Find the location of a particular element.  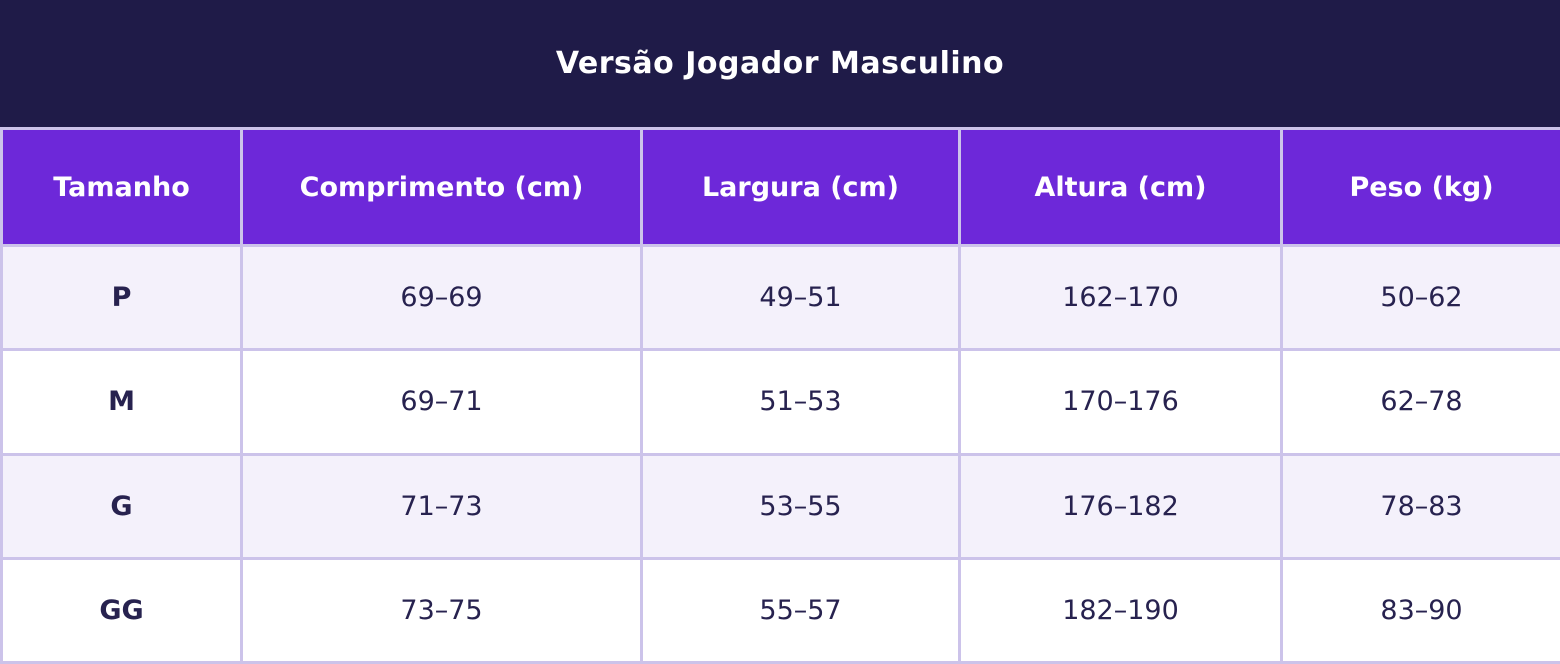

value-cell: 78–83 is located at coordinates (1420, 506).